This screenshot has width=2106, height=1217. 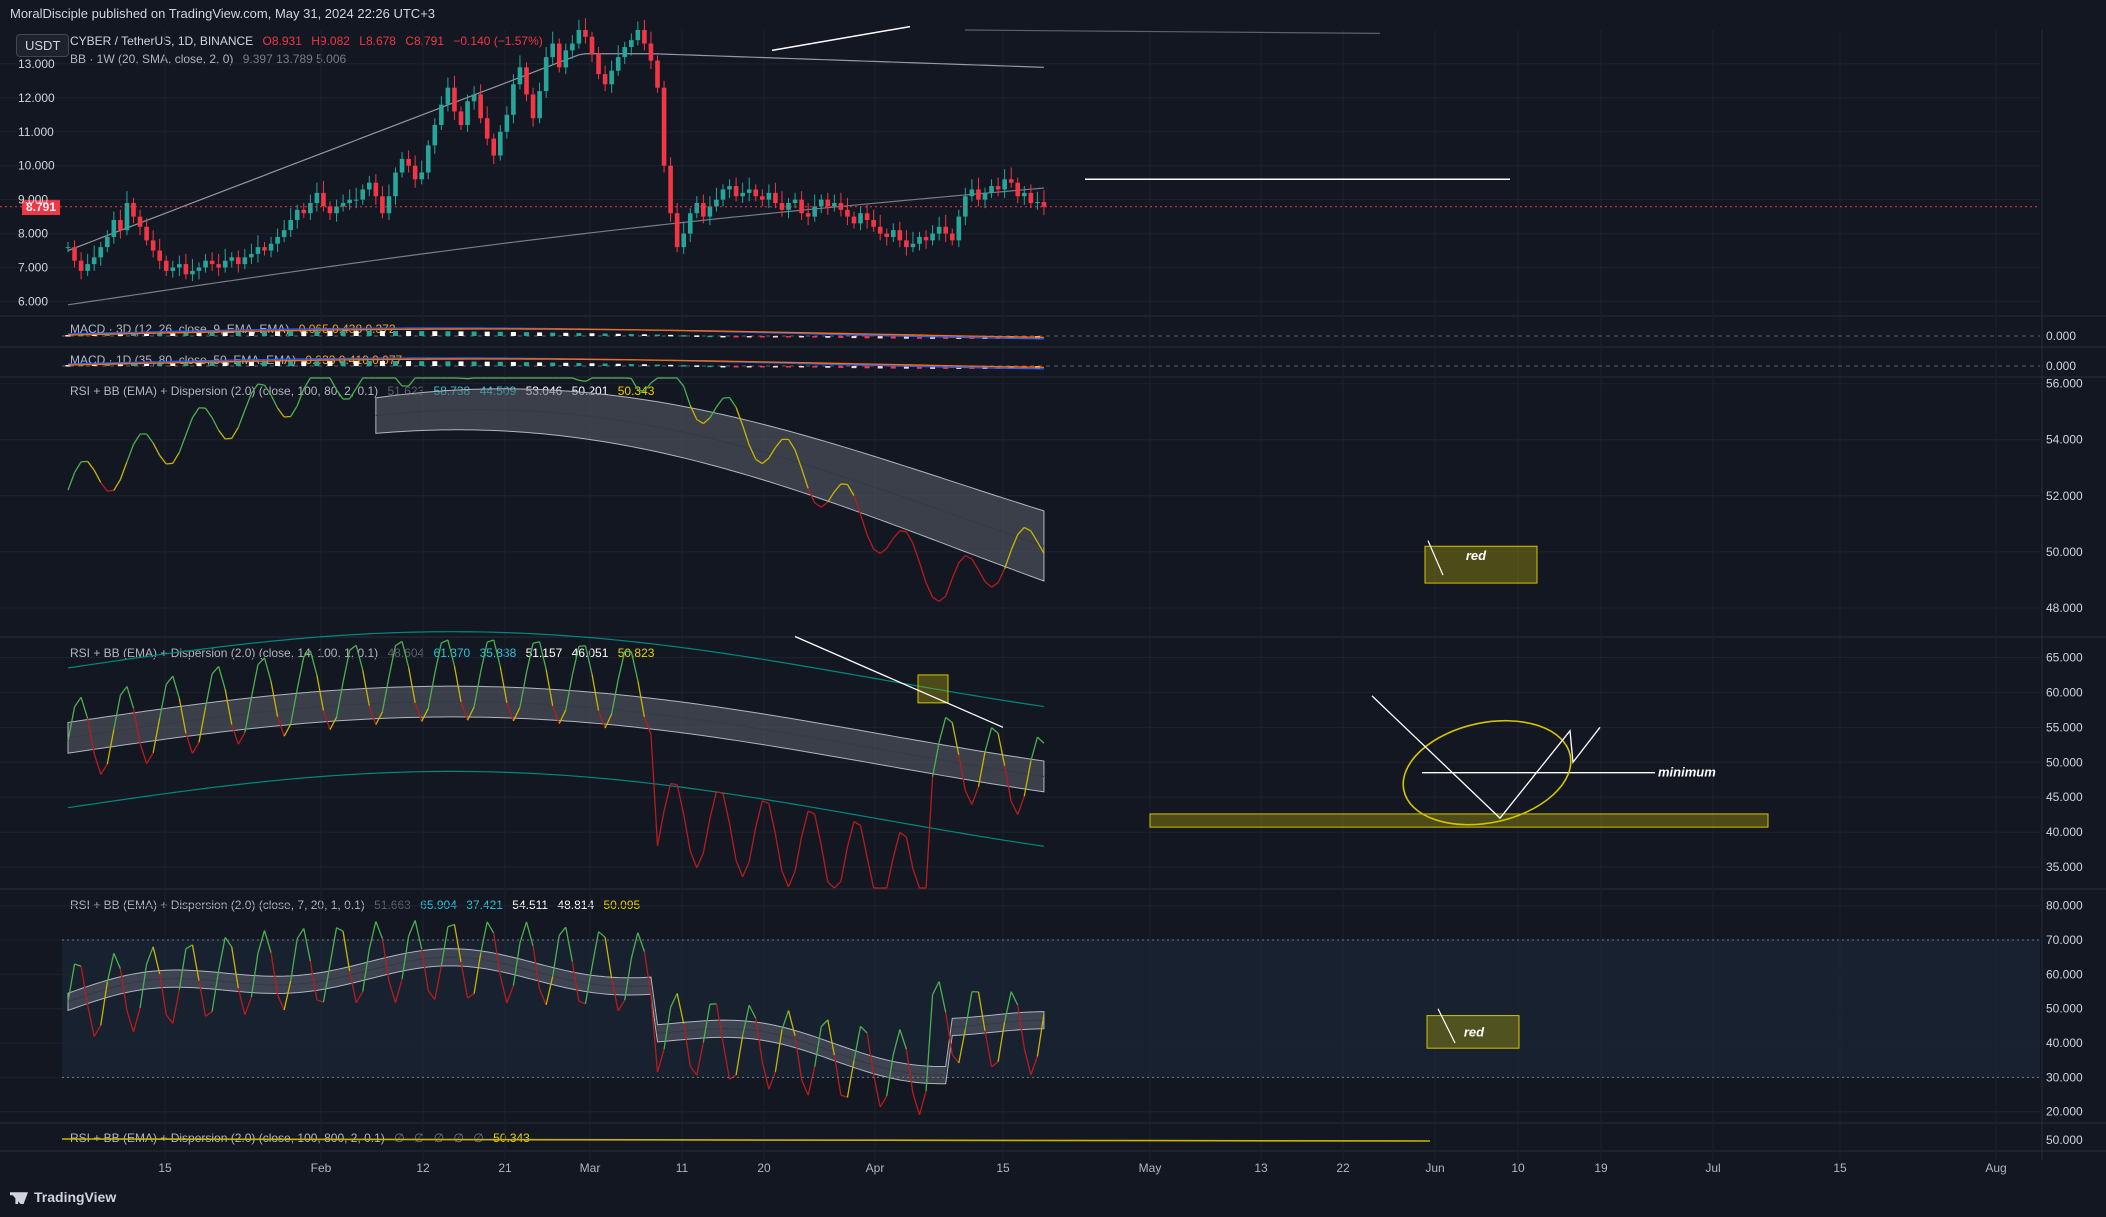 What do you see at coordinates (1687, 772) in the screenshot?
I see `minimum-annotation-label: minimum` at bounding box center [1687, 772].